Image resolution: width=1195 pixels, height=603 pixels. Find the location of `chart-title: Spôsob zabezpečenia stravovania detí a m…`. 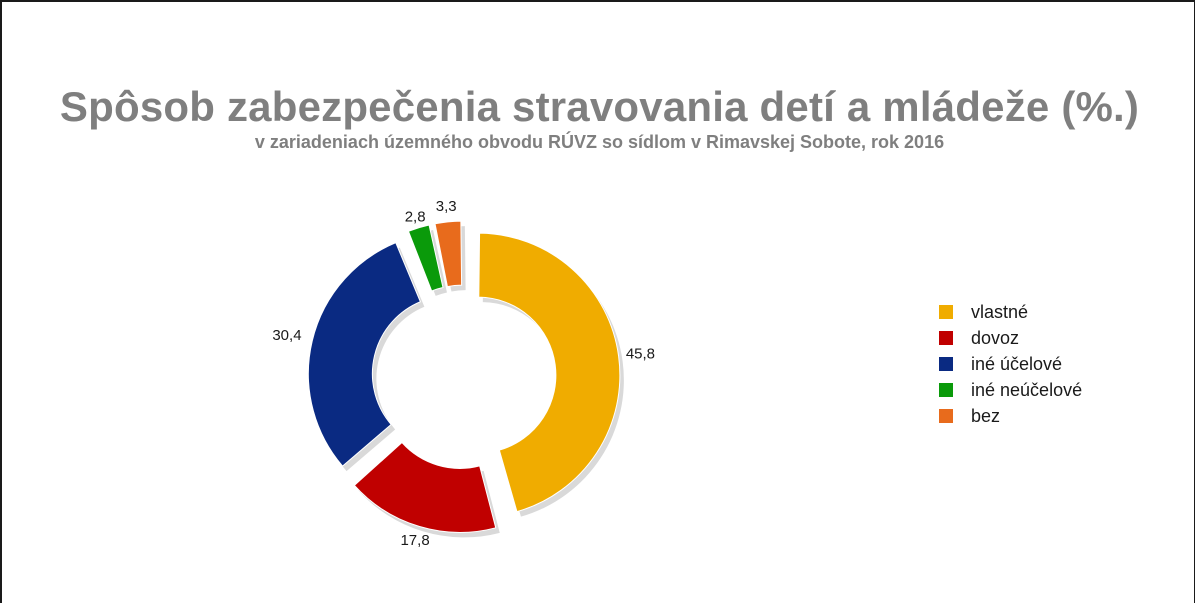

chart-title: Spôsob zabezpečenia stravovania detí a m… is located at coordinates (599, 106).